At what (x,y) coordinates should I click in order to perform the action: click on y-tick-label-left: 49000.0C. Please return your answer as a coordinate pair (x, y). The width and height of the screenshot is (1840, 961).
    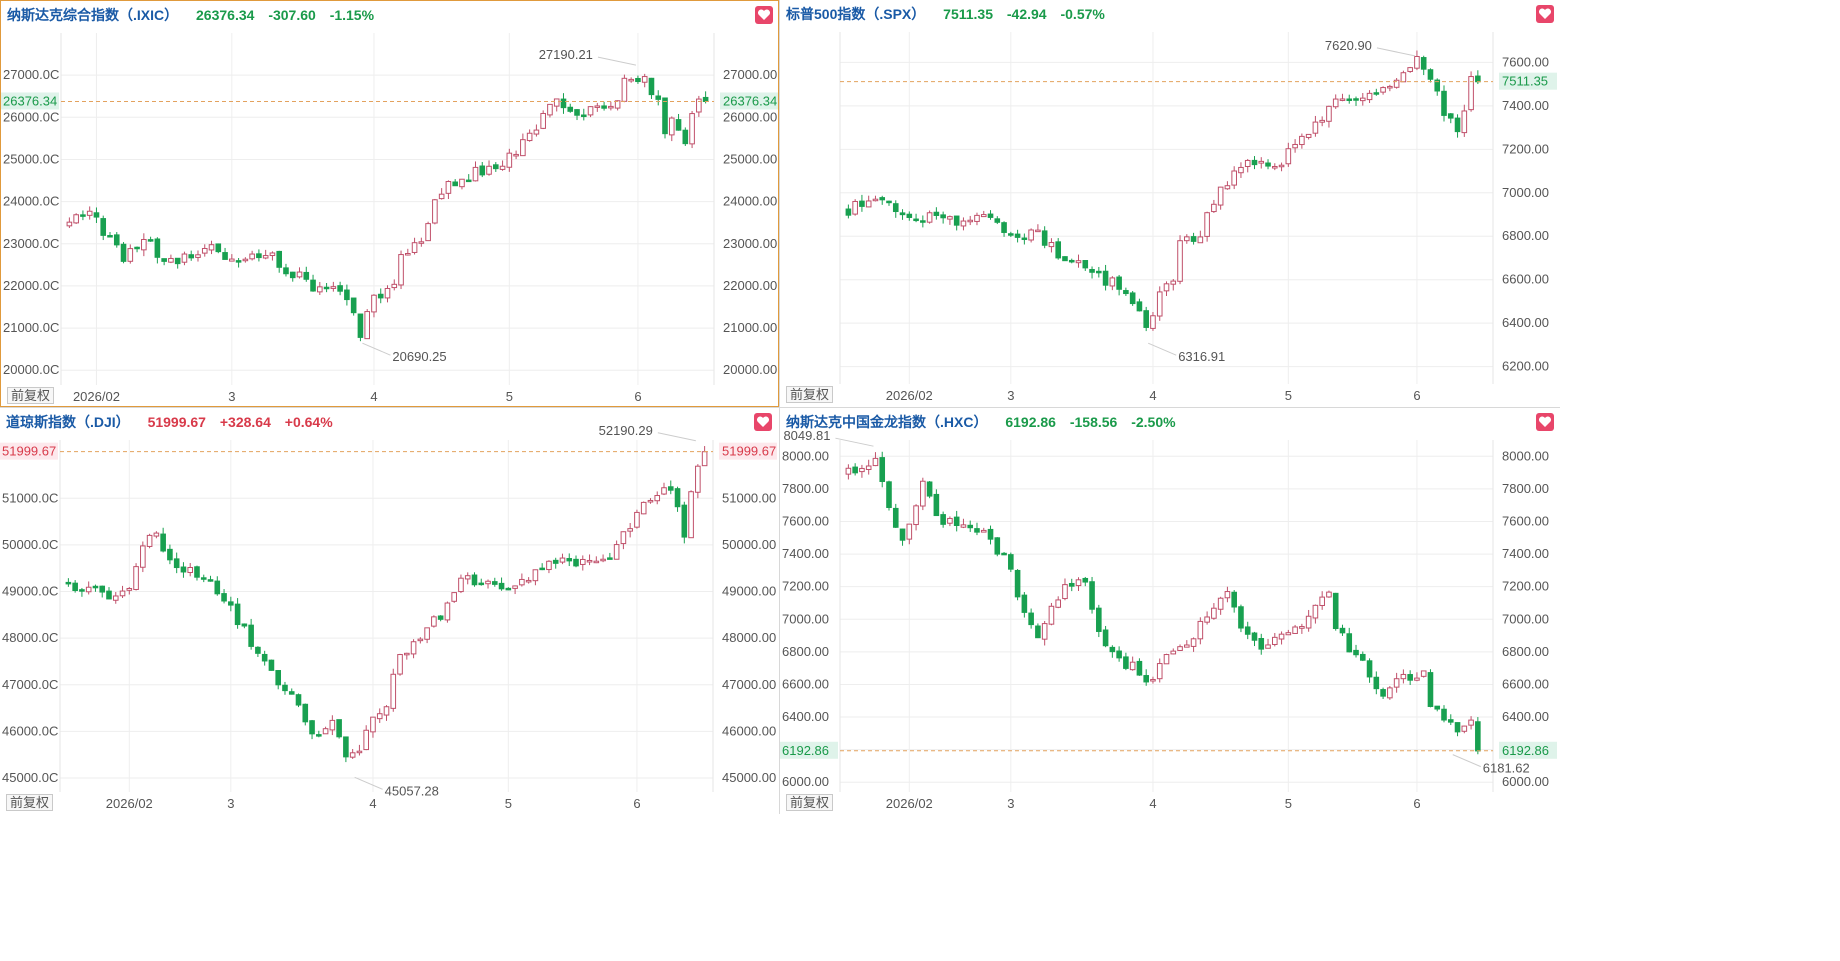
    Looking at the image, I should click on (30, 591).